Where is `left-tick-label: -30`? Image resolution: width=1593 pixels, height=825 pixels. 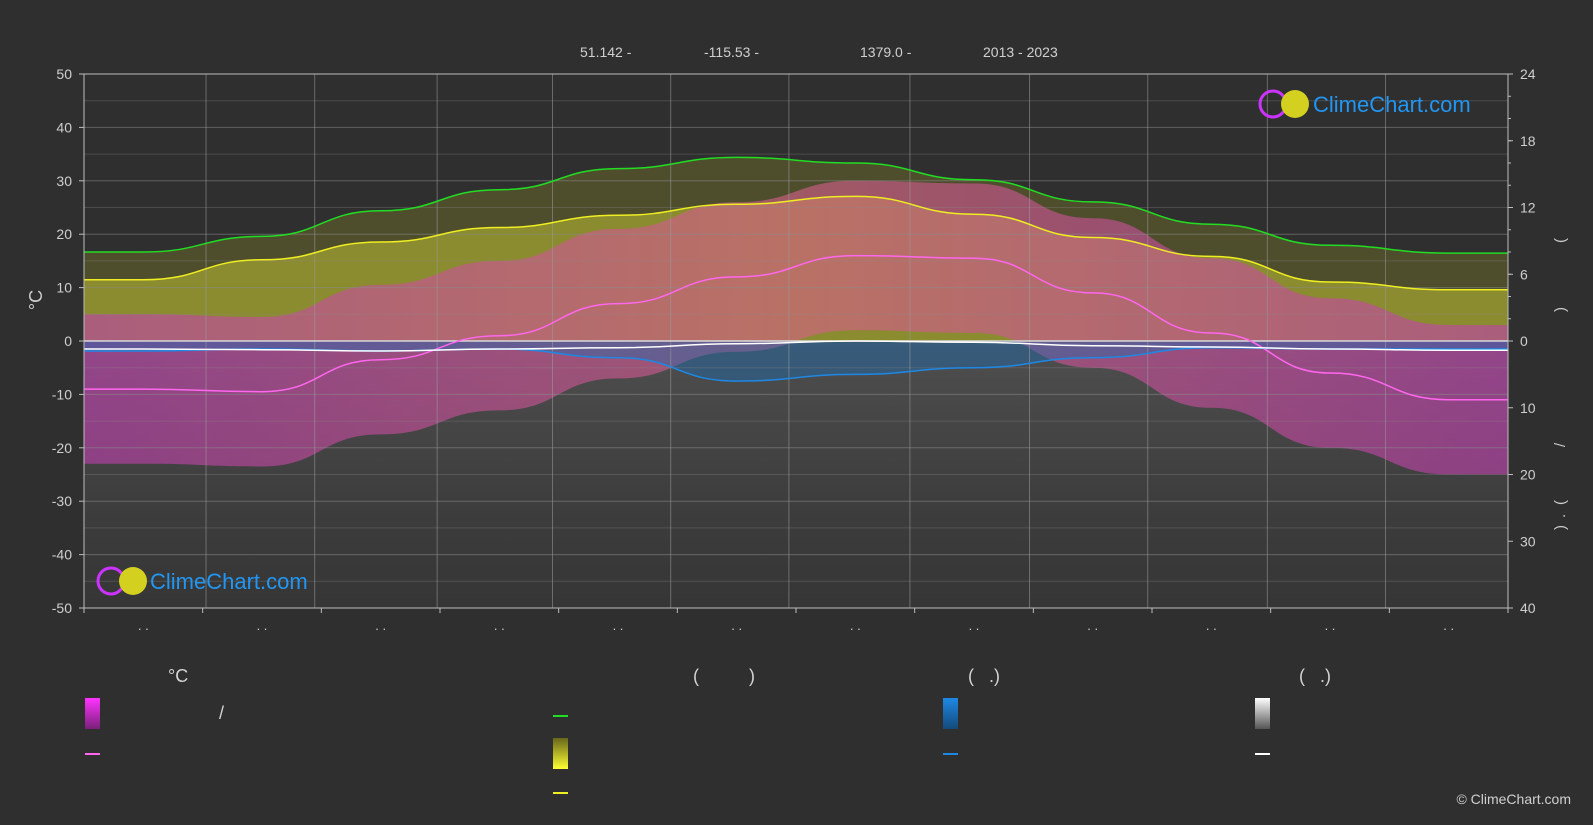
left-tick-label: -30 is located at coordinates (62, 501).